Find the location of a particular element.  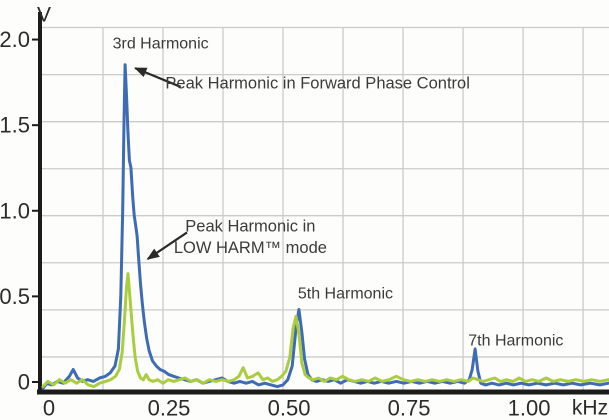

x-tick-label: 0.50 is located at coordinates (289, 408).